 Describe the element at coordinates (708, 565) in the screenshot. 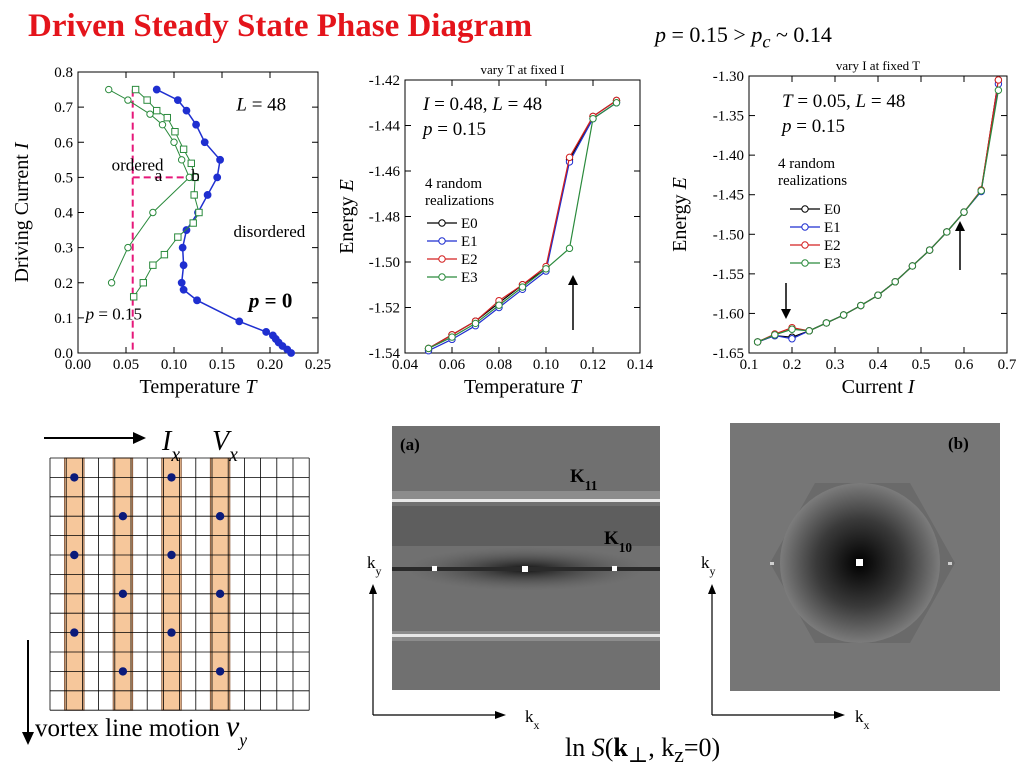

I see `ky-label: ky` at that location.